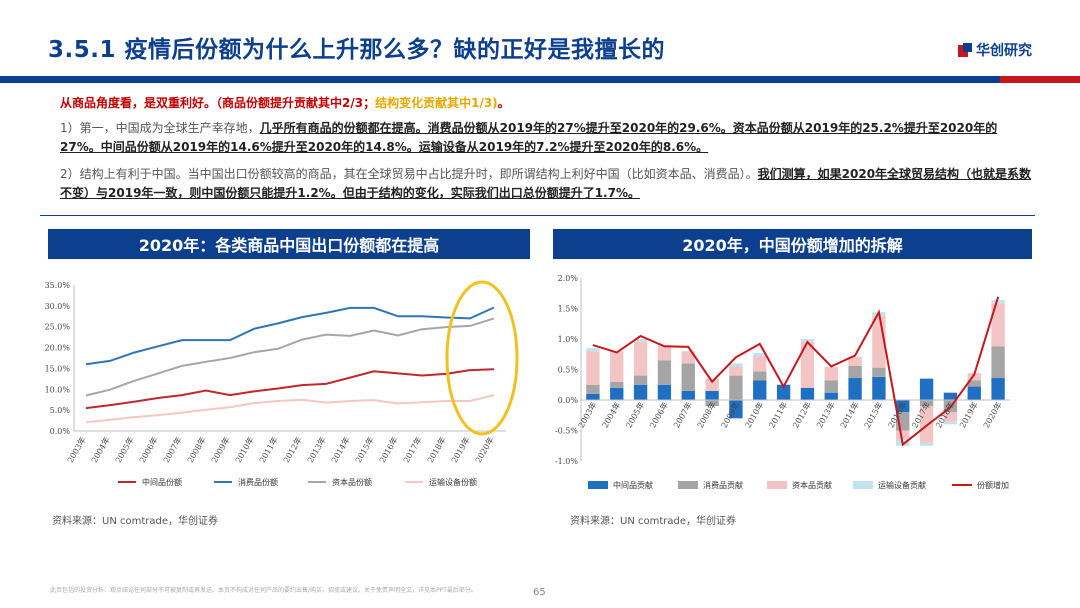 The width and height of the screenshot is (1080, 608). What do you see at coordinates (289, 244) in the screenshot?
I see `left-chart-title: 2020年：各类商品中国出口份额都在提高` at bounding box center [289, 244].